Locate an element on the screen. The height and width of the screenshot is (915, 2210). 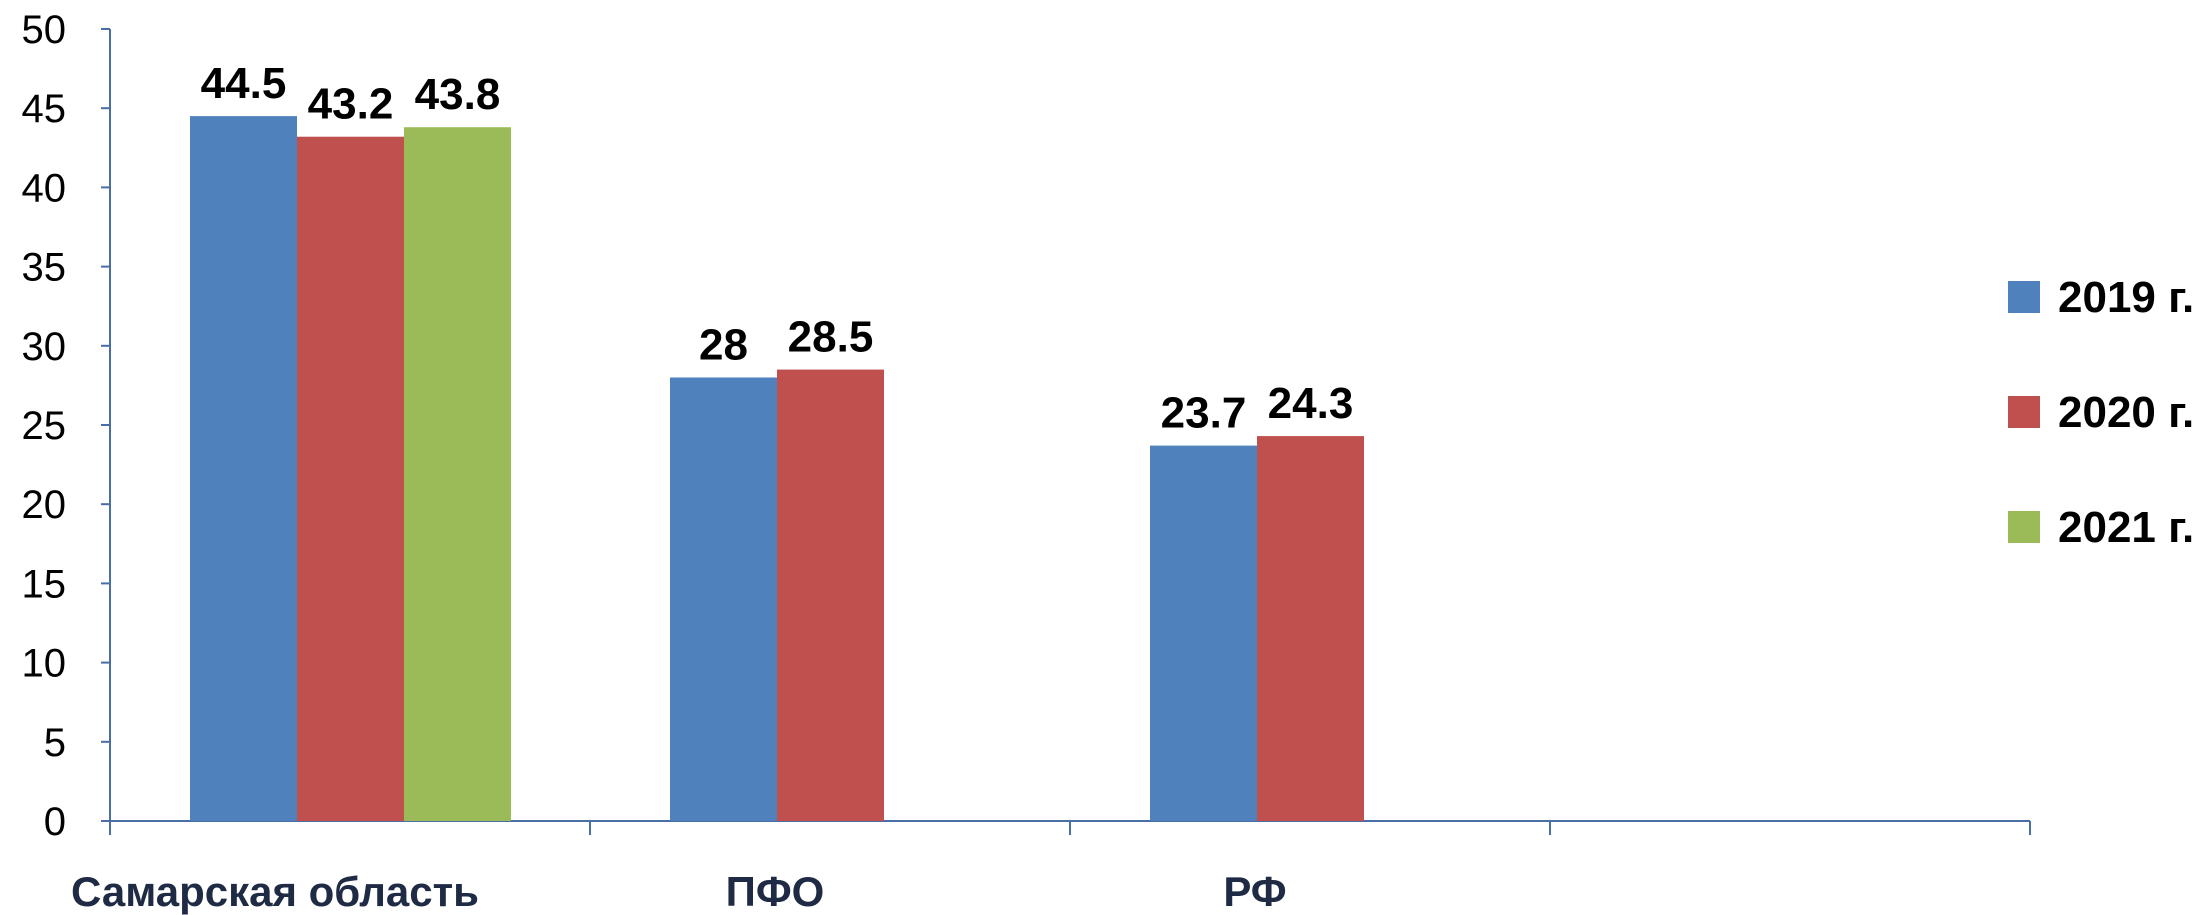
data-label-0-2: 23.7 is located at coordinates (1204, 413).